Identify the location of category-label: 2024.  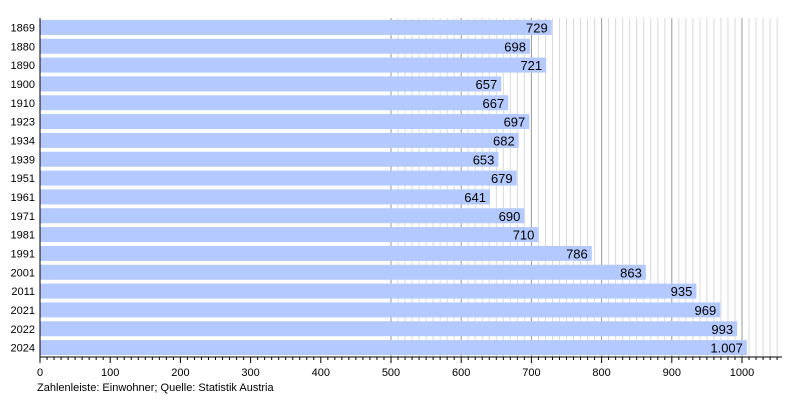
(23, 349).